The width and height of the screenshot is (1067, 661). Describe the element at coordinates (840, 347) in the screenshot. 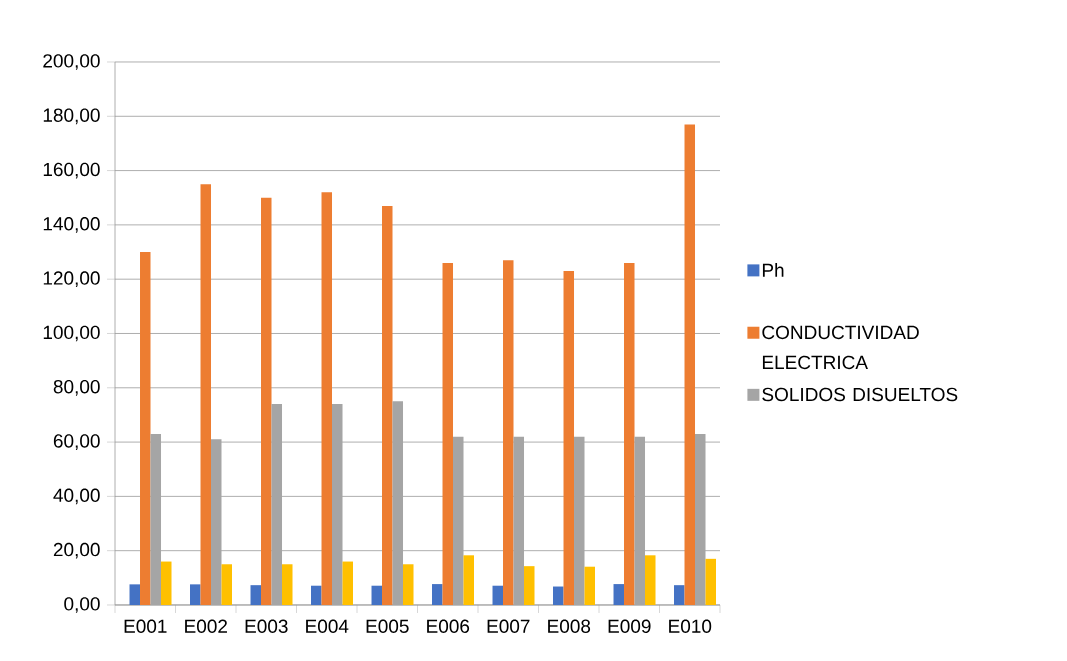

I see `legend-label: CONDUCTIVIDAD ELECTRICA` at that location.